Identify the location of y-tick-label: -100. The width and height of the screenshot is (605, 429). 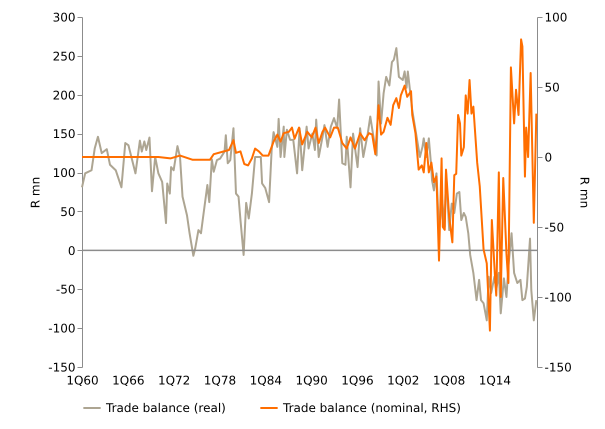
(62, 329).